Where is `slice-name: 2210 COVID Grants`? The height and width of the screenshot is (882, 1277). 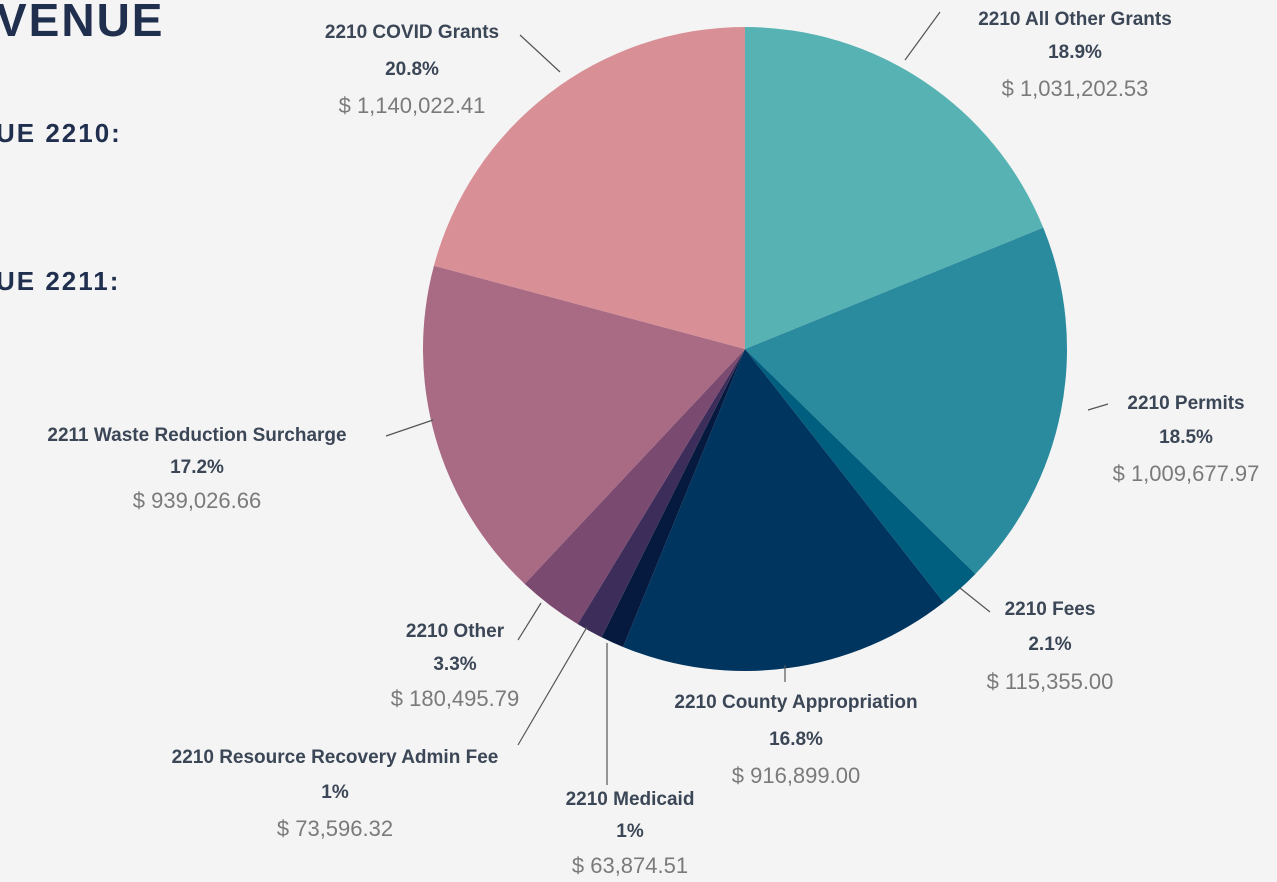 slice-name: 2210 COVID Grants is located at coordinates (412, 32).